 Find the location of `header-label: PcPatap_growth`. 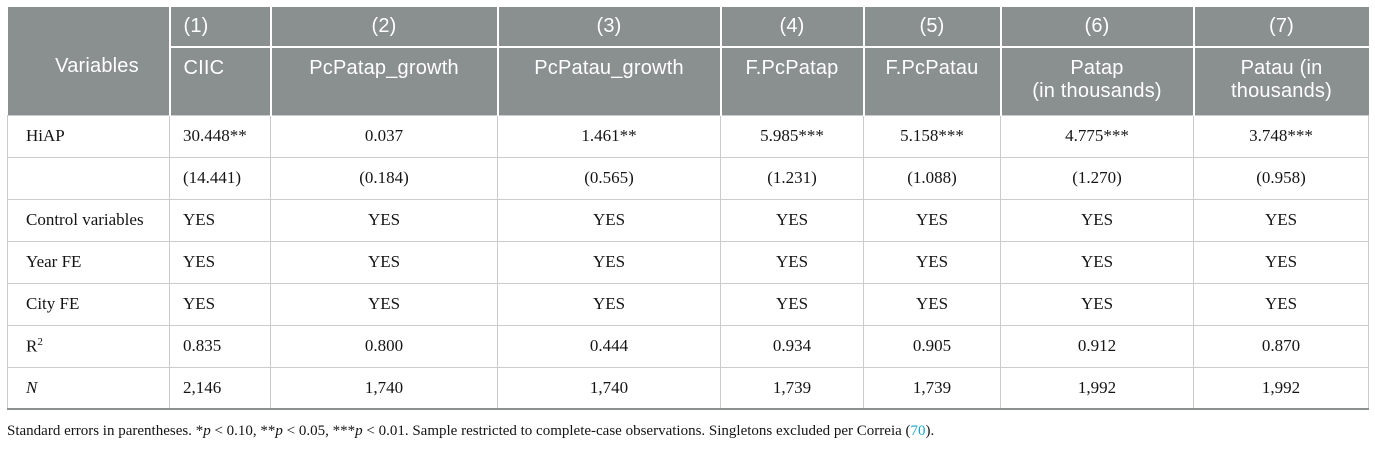

header-label: PcPatap_growth is located at coordinates (384, 68).